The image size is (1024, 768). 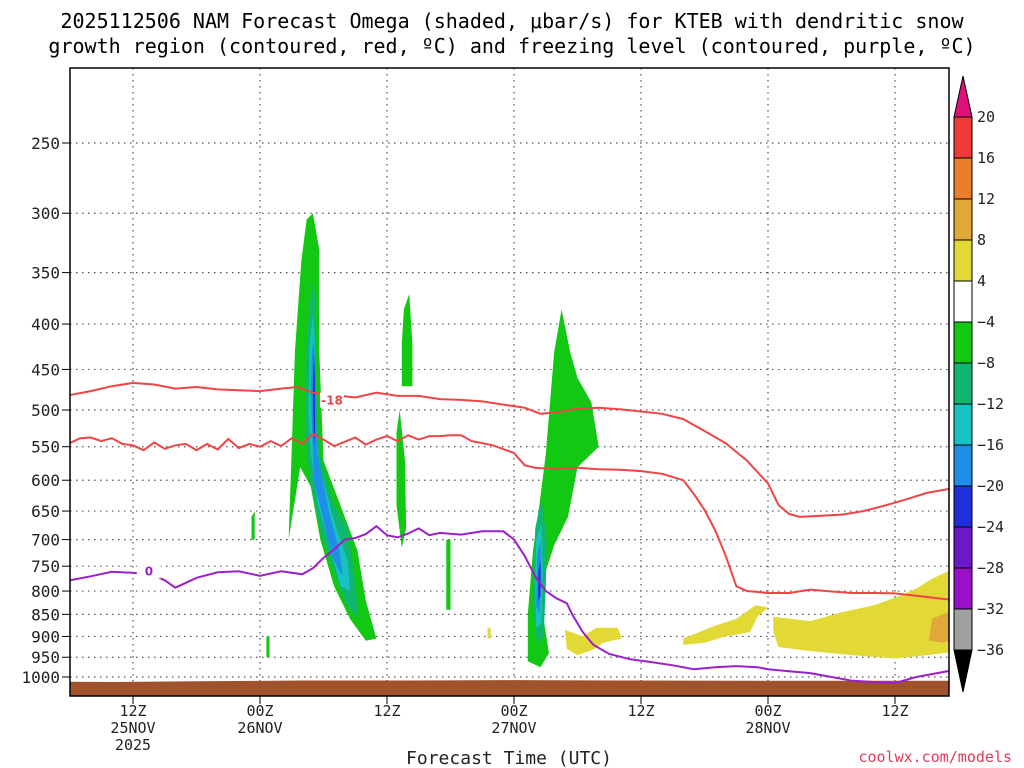 I want to click on y-tick-label: 400, so click(x=45, y=324).